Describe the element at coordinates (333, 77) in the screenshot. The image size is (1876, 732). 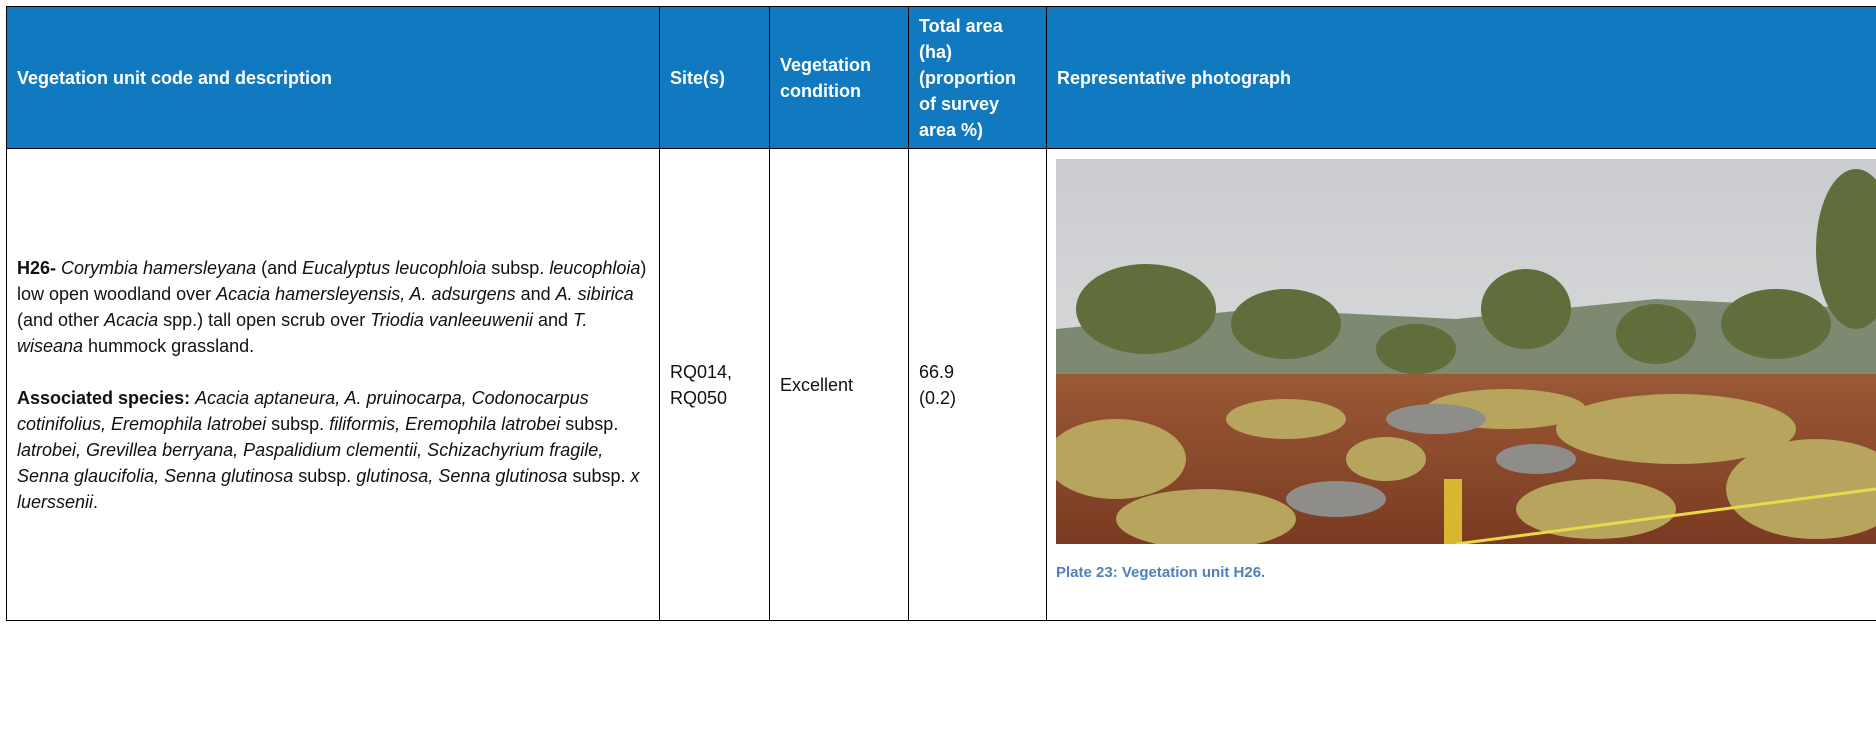
I see `header-cell: Vegetation unit code and description` at that location.